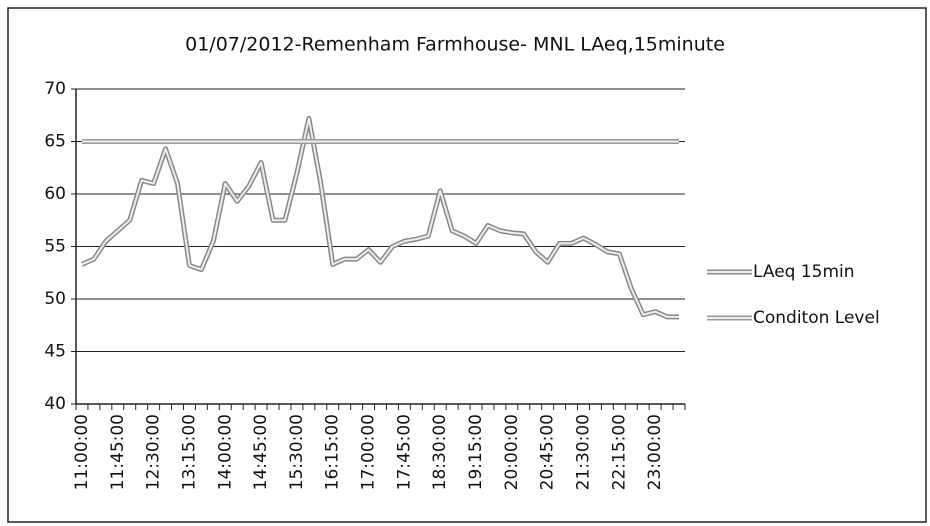  I want to click on x-tick-label: 20:45:00, so click(548, 452).